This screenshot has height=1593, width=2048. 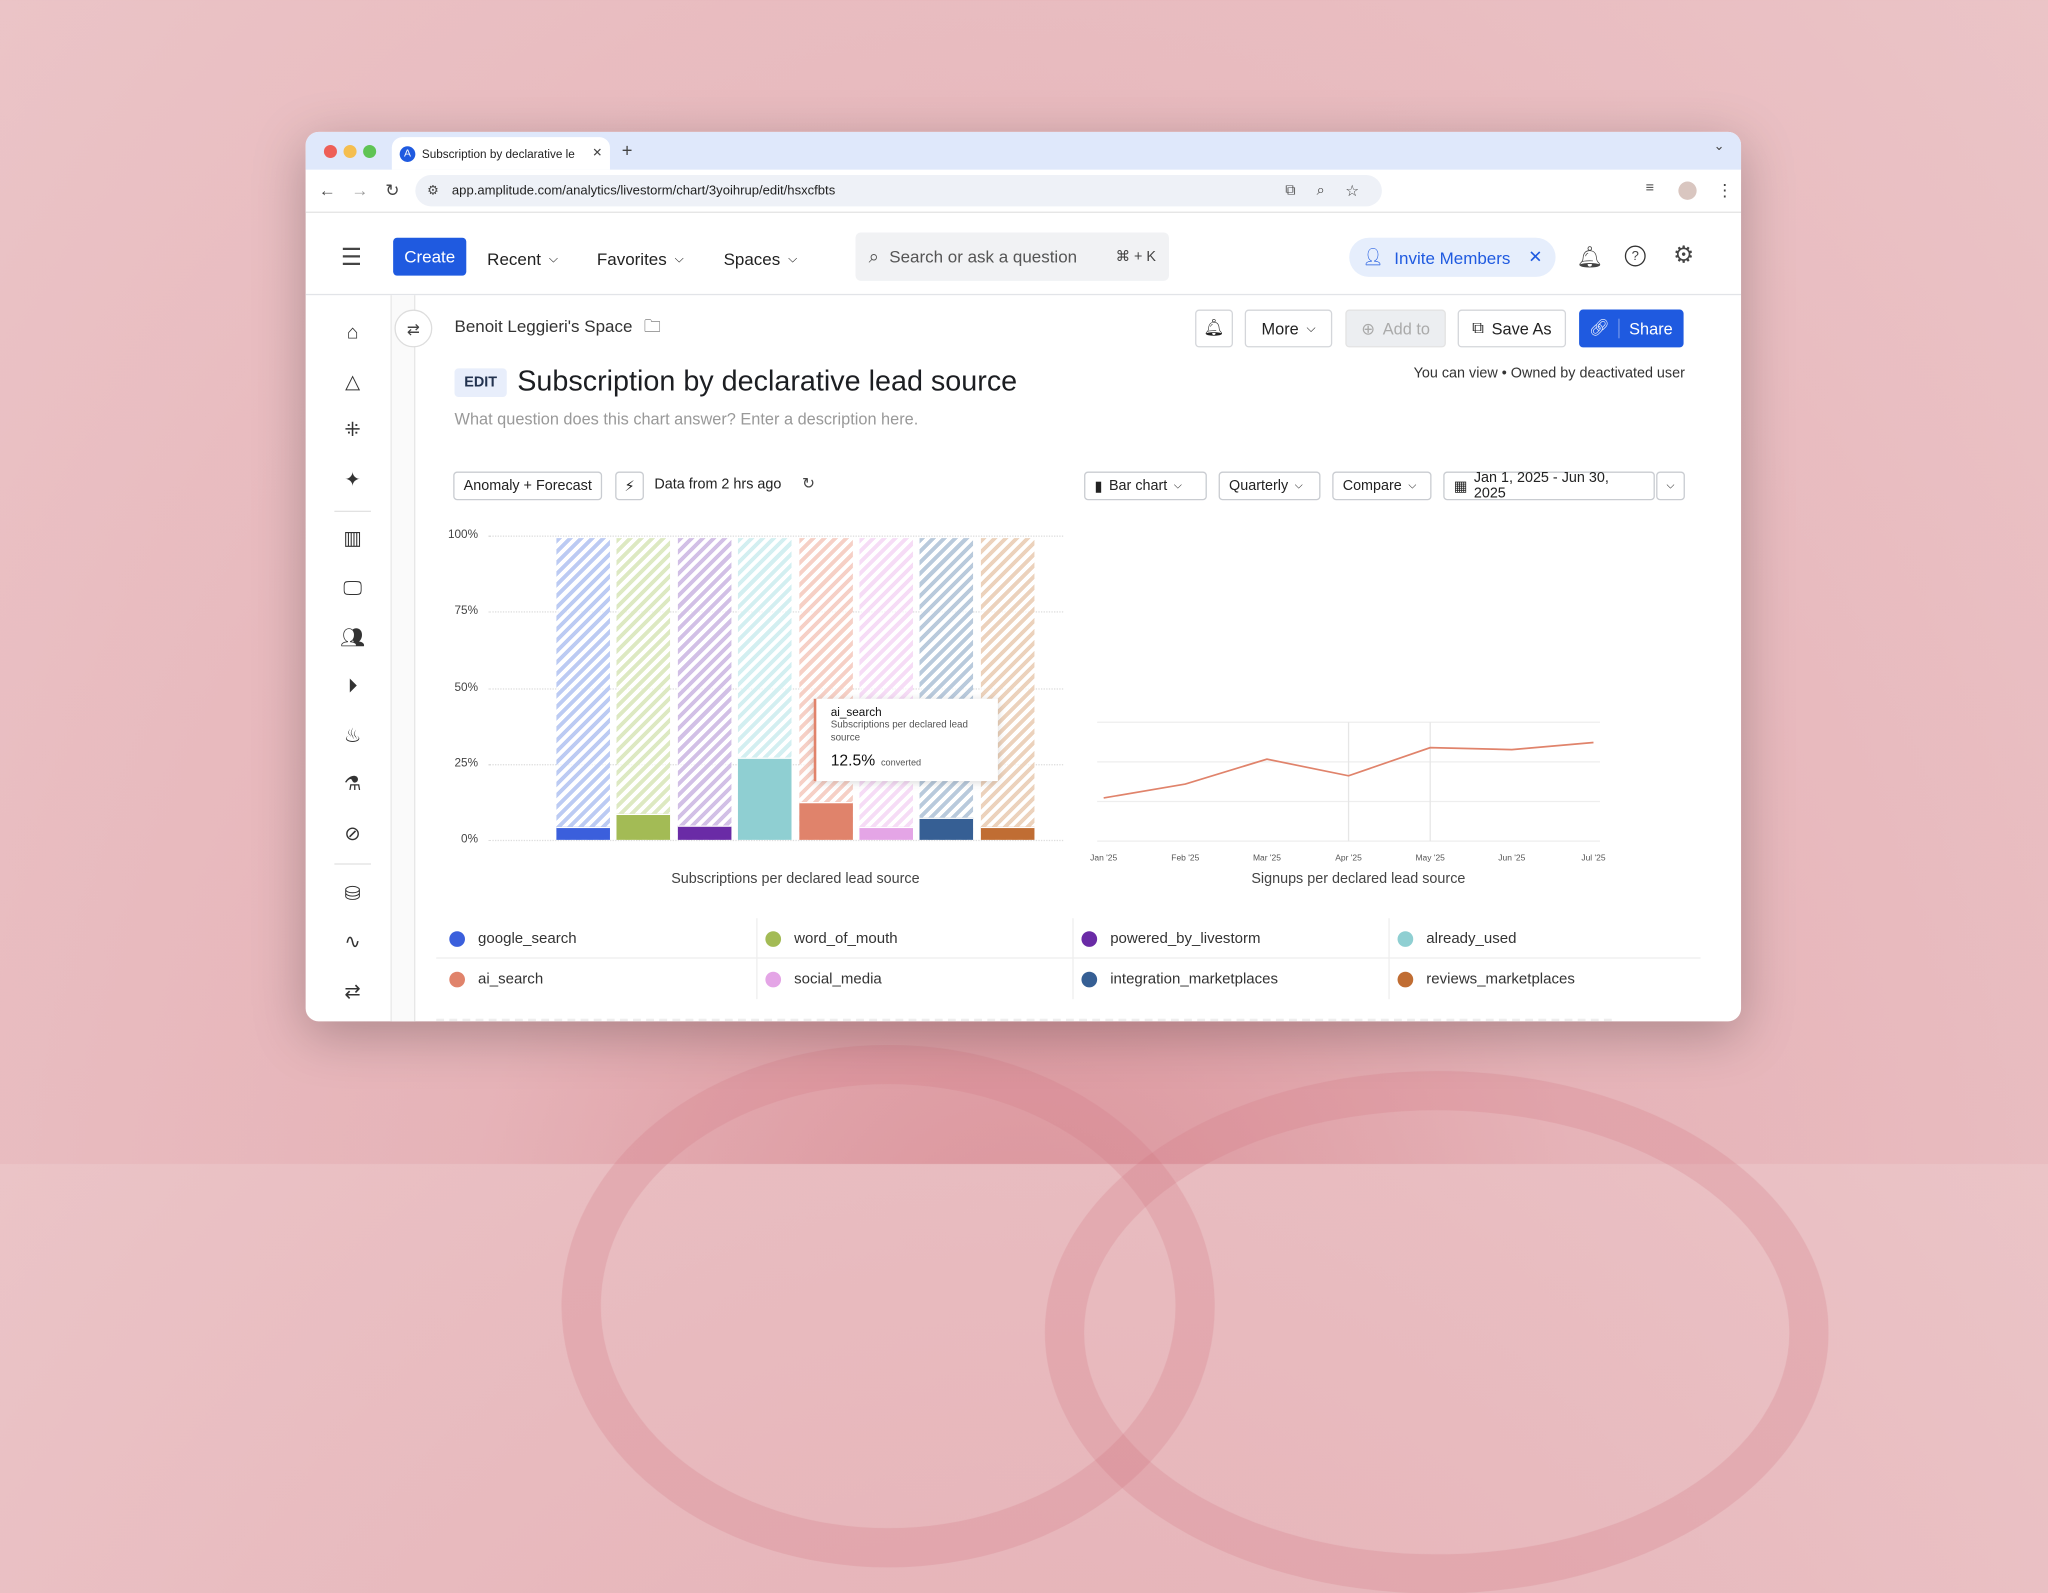 I want to click on date-range-dropdown: ⌵, so click(x=1670, y=486).